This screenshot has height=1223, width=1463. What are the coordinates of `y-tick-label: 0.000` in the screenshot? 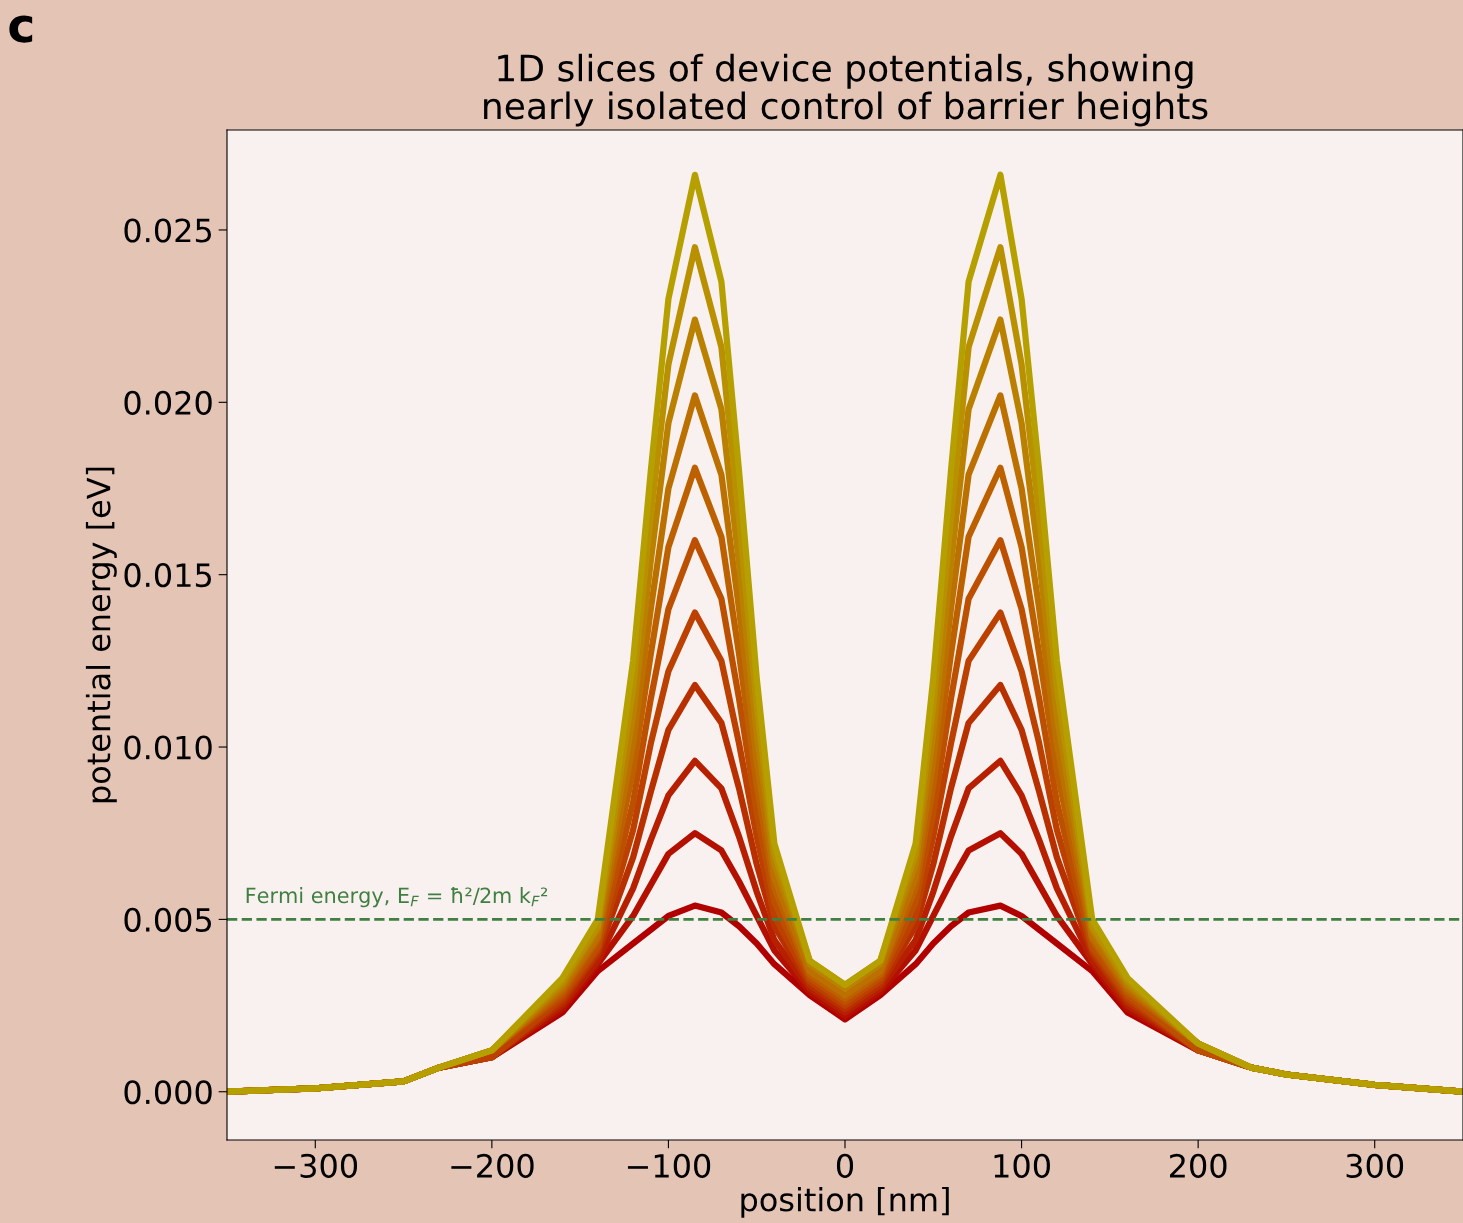 It's located at (168, 1092).